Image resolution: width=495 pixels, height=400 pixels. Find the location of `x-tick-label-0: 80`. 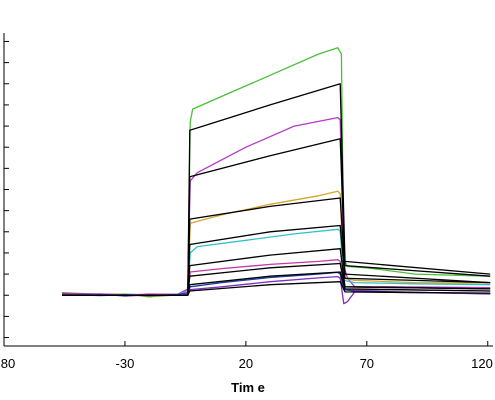

x-tick-label-0: 80 is located at coordinates (8, 363).